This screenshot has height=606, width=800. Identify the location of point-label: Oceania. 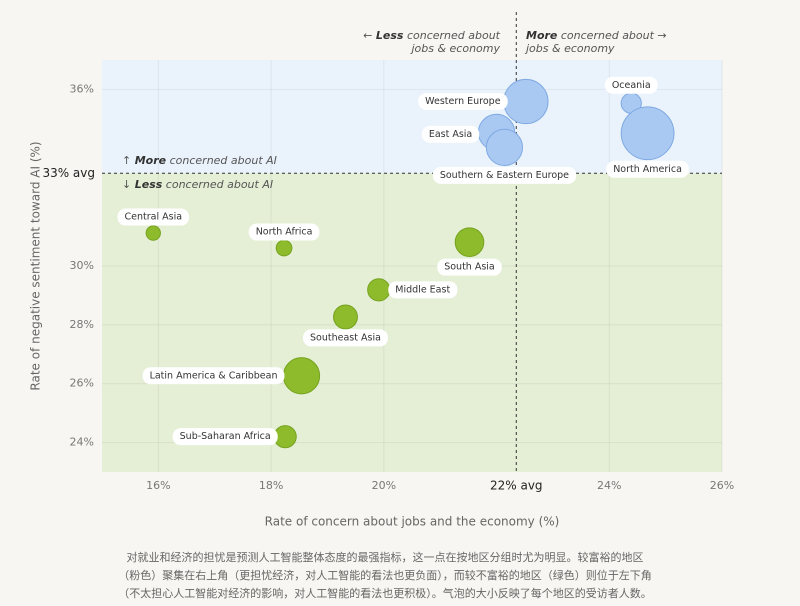
(631, 85).